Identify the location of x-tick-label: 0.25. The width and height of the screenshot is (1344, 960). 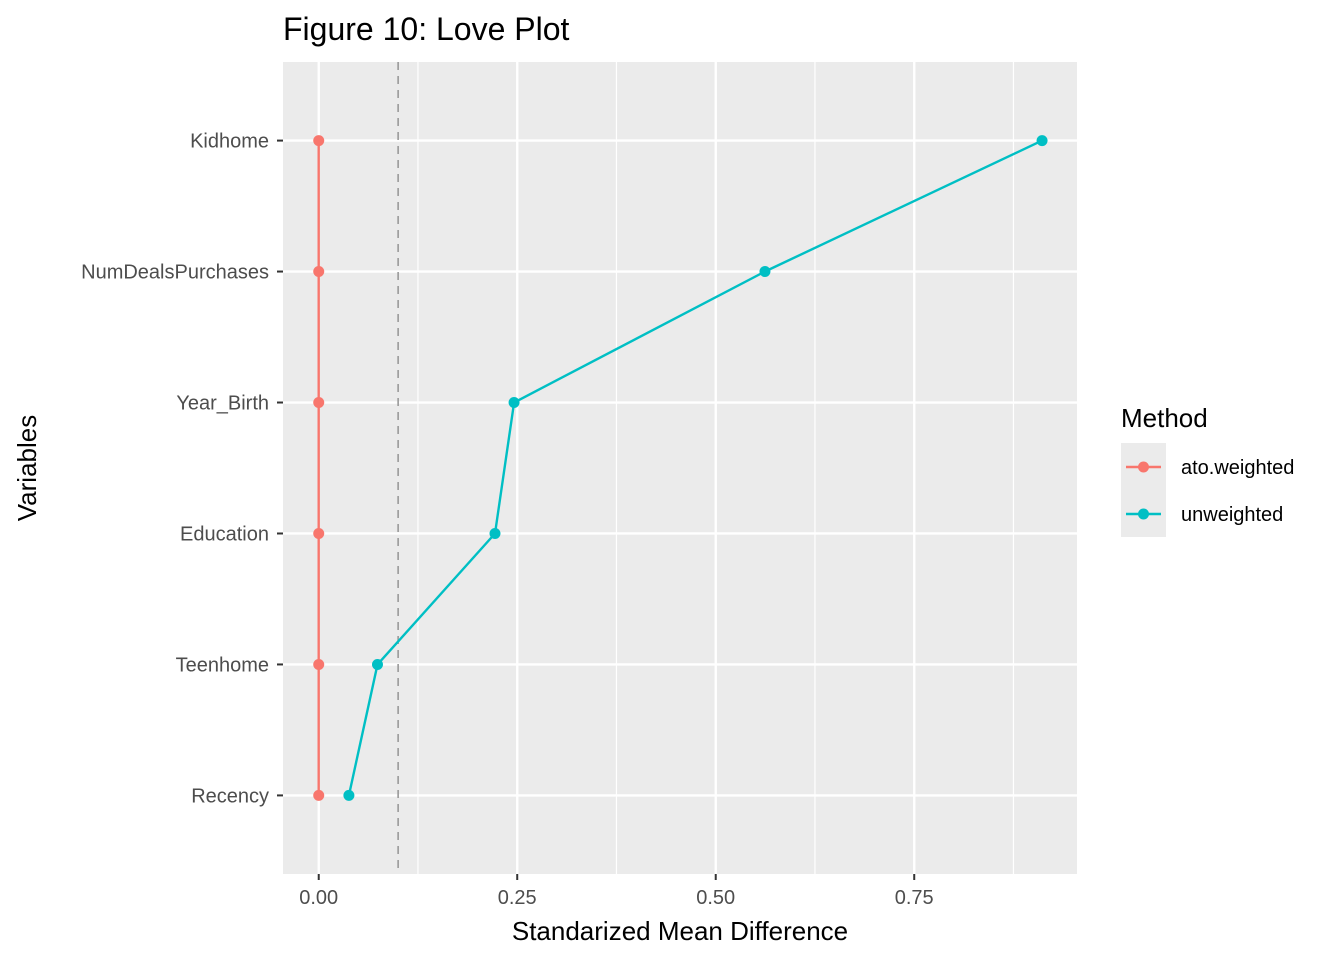
(517, 898).